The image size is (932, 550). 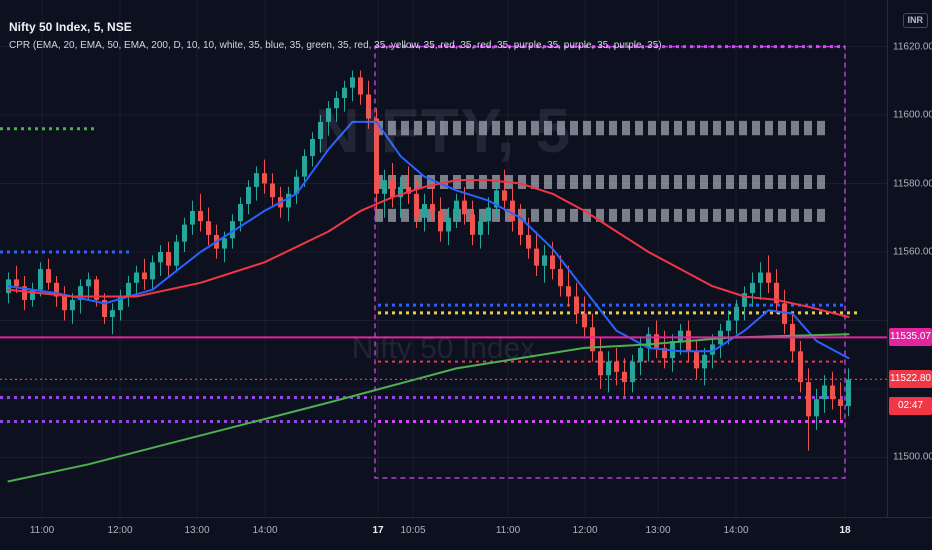 I want to click on time-axis-label: 10:05, so click(x=413, y=530).